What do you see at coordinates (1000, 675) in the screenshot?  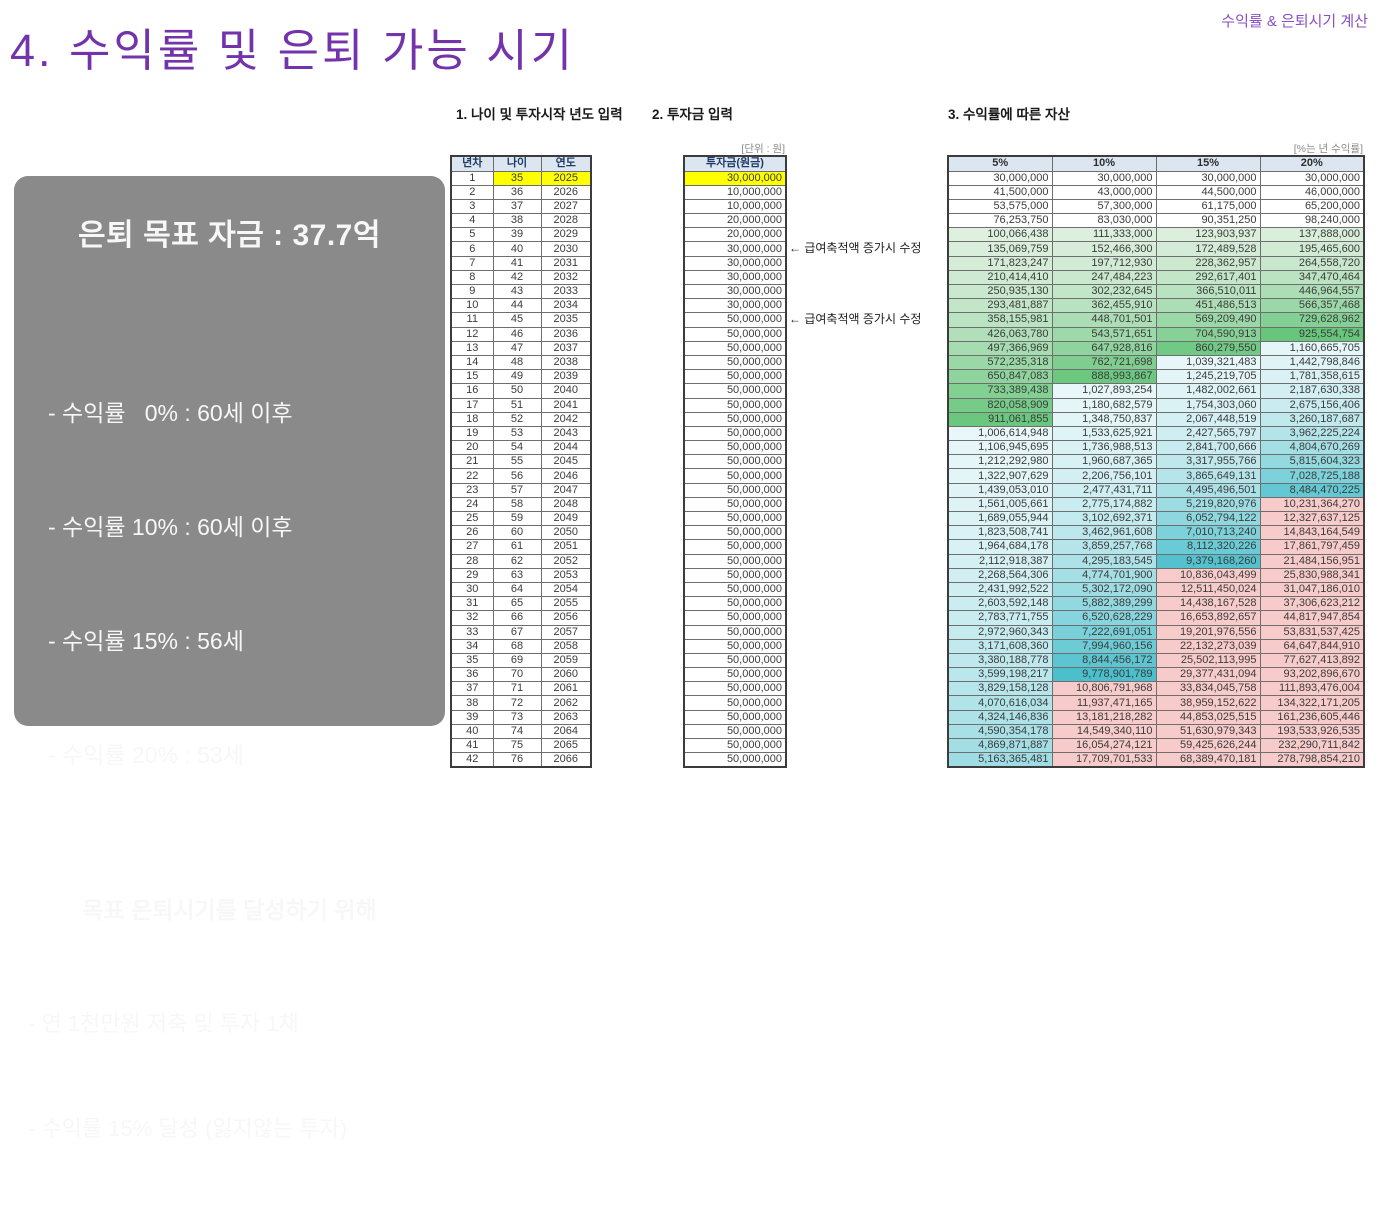 I see `cell-asset-value: 3,599,198,217` at bounding box center [1000, 675].